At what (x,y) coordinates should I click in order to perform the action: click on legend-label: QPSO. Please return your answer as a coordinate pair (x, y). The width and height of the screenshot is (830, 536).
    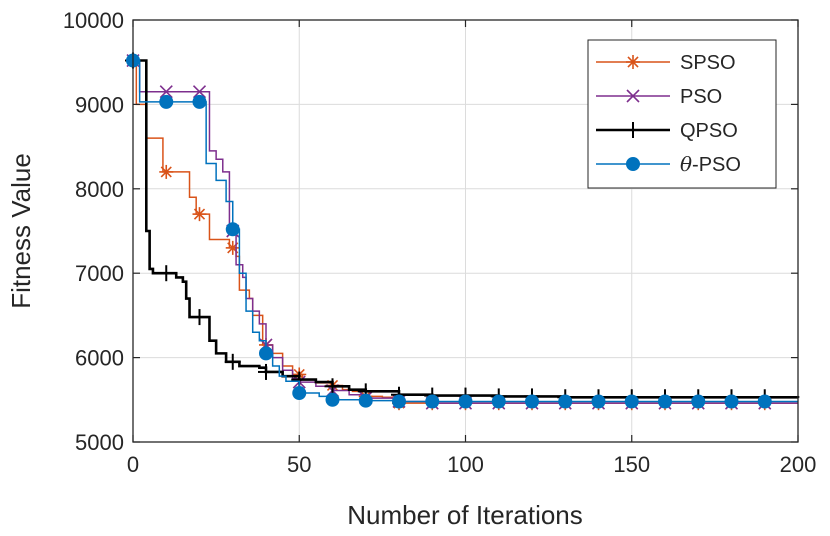
    Looking at the image, I should click on (709, 131).